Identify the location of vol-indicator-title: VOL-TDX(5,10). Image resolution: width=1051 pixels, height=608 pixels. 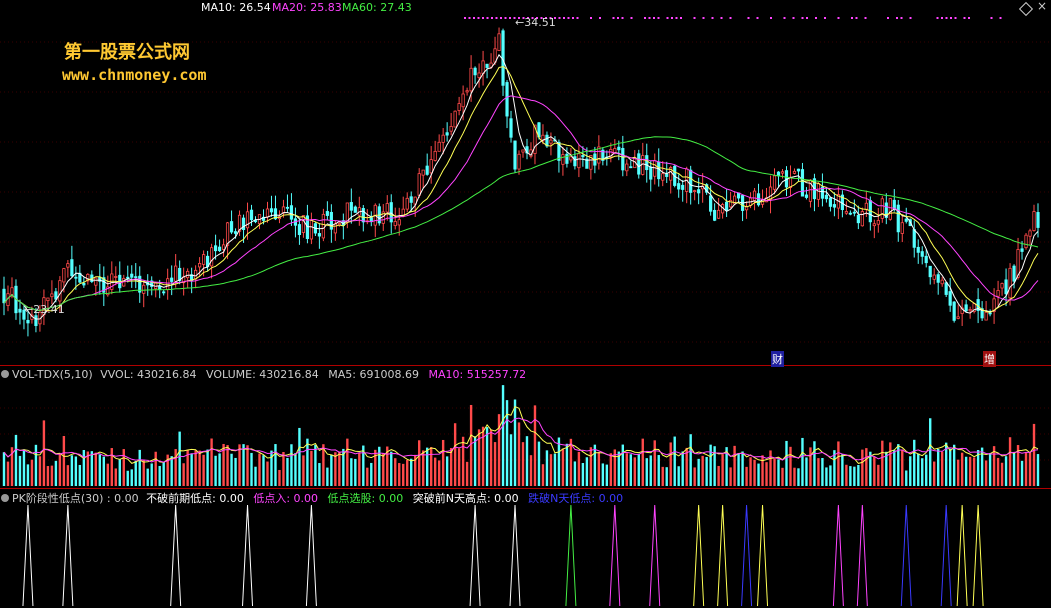
(52, 374).